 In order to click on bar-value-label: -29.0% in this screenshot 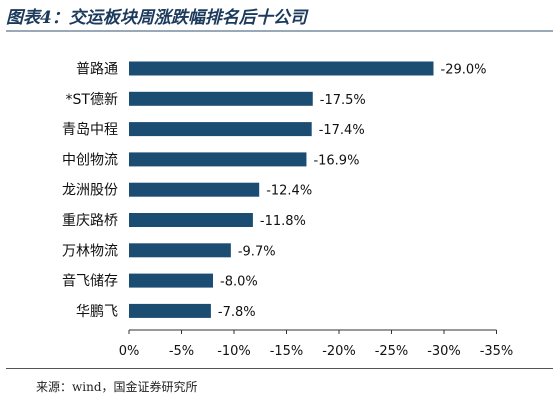, I will do `click(464, 70)`.